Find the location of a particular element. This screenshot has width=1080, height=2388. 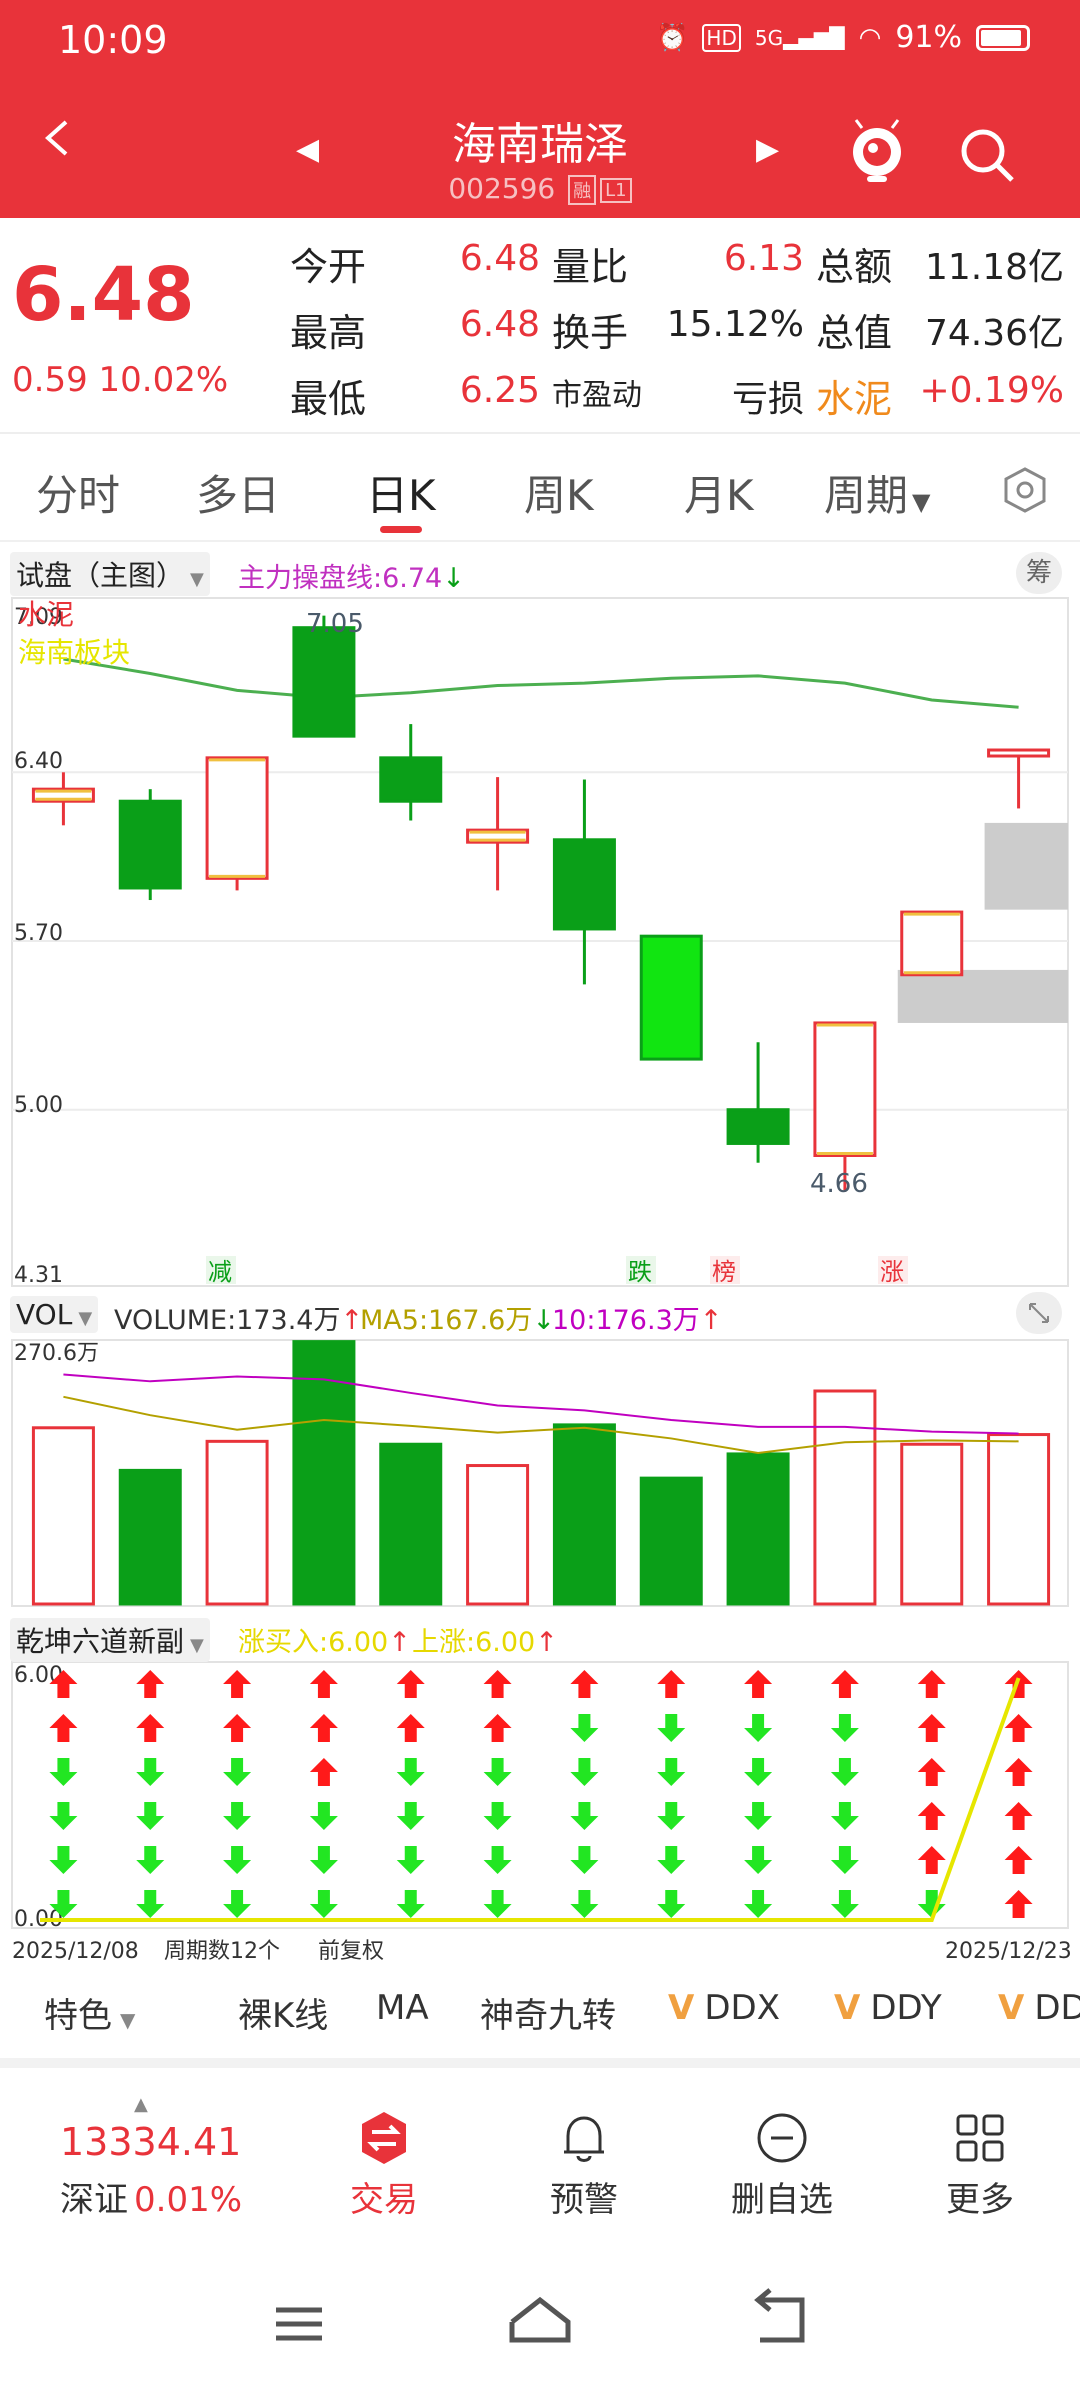

hexagon-settings-icon is located at coordinates (1025, 490).